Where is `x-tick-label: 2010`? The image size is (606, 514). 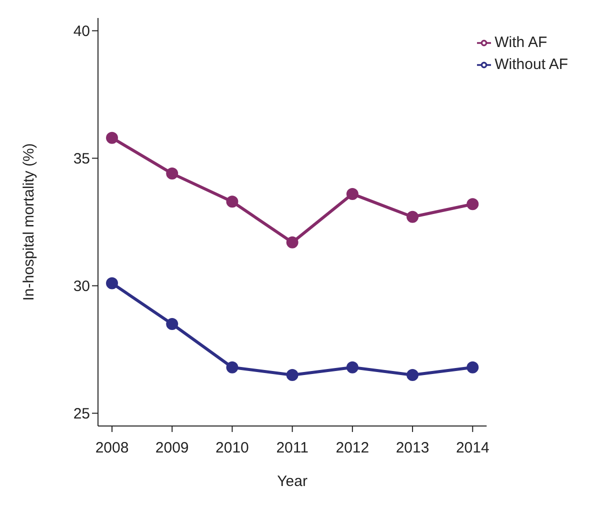 x-tick-label: 2010 is located at coordinates (232, 448).